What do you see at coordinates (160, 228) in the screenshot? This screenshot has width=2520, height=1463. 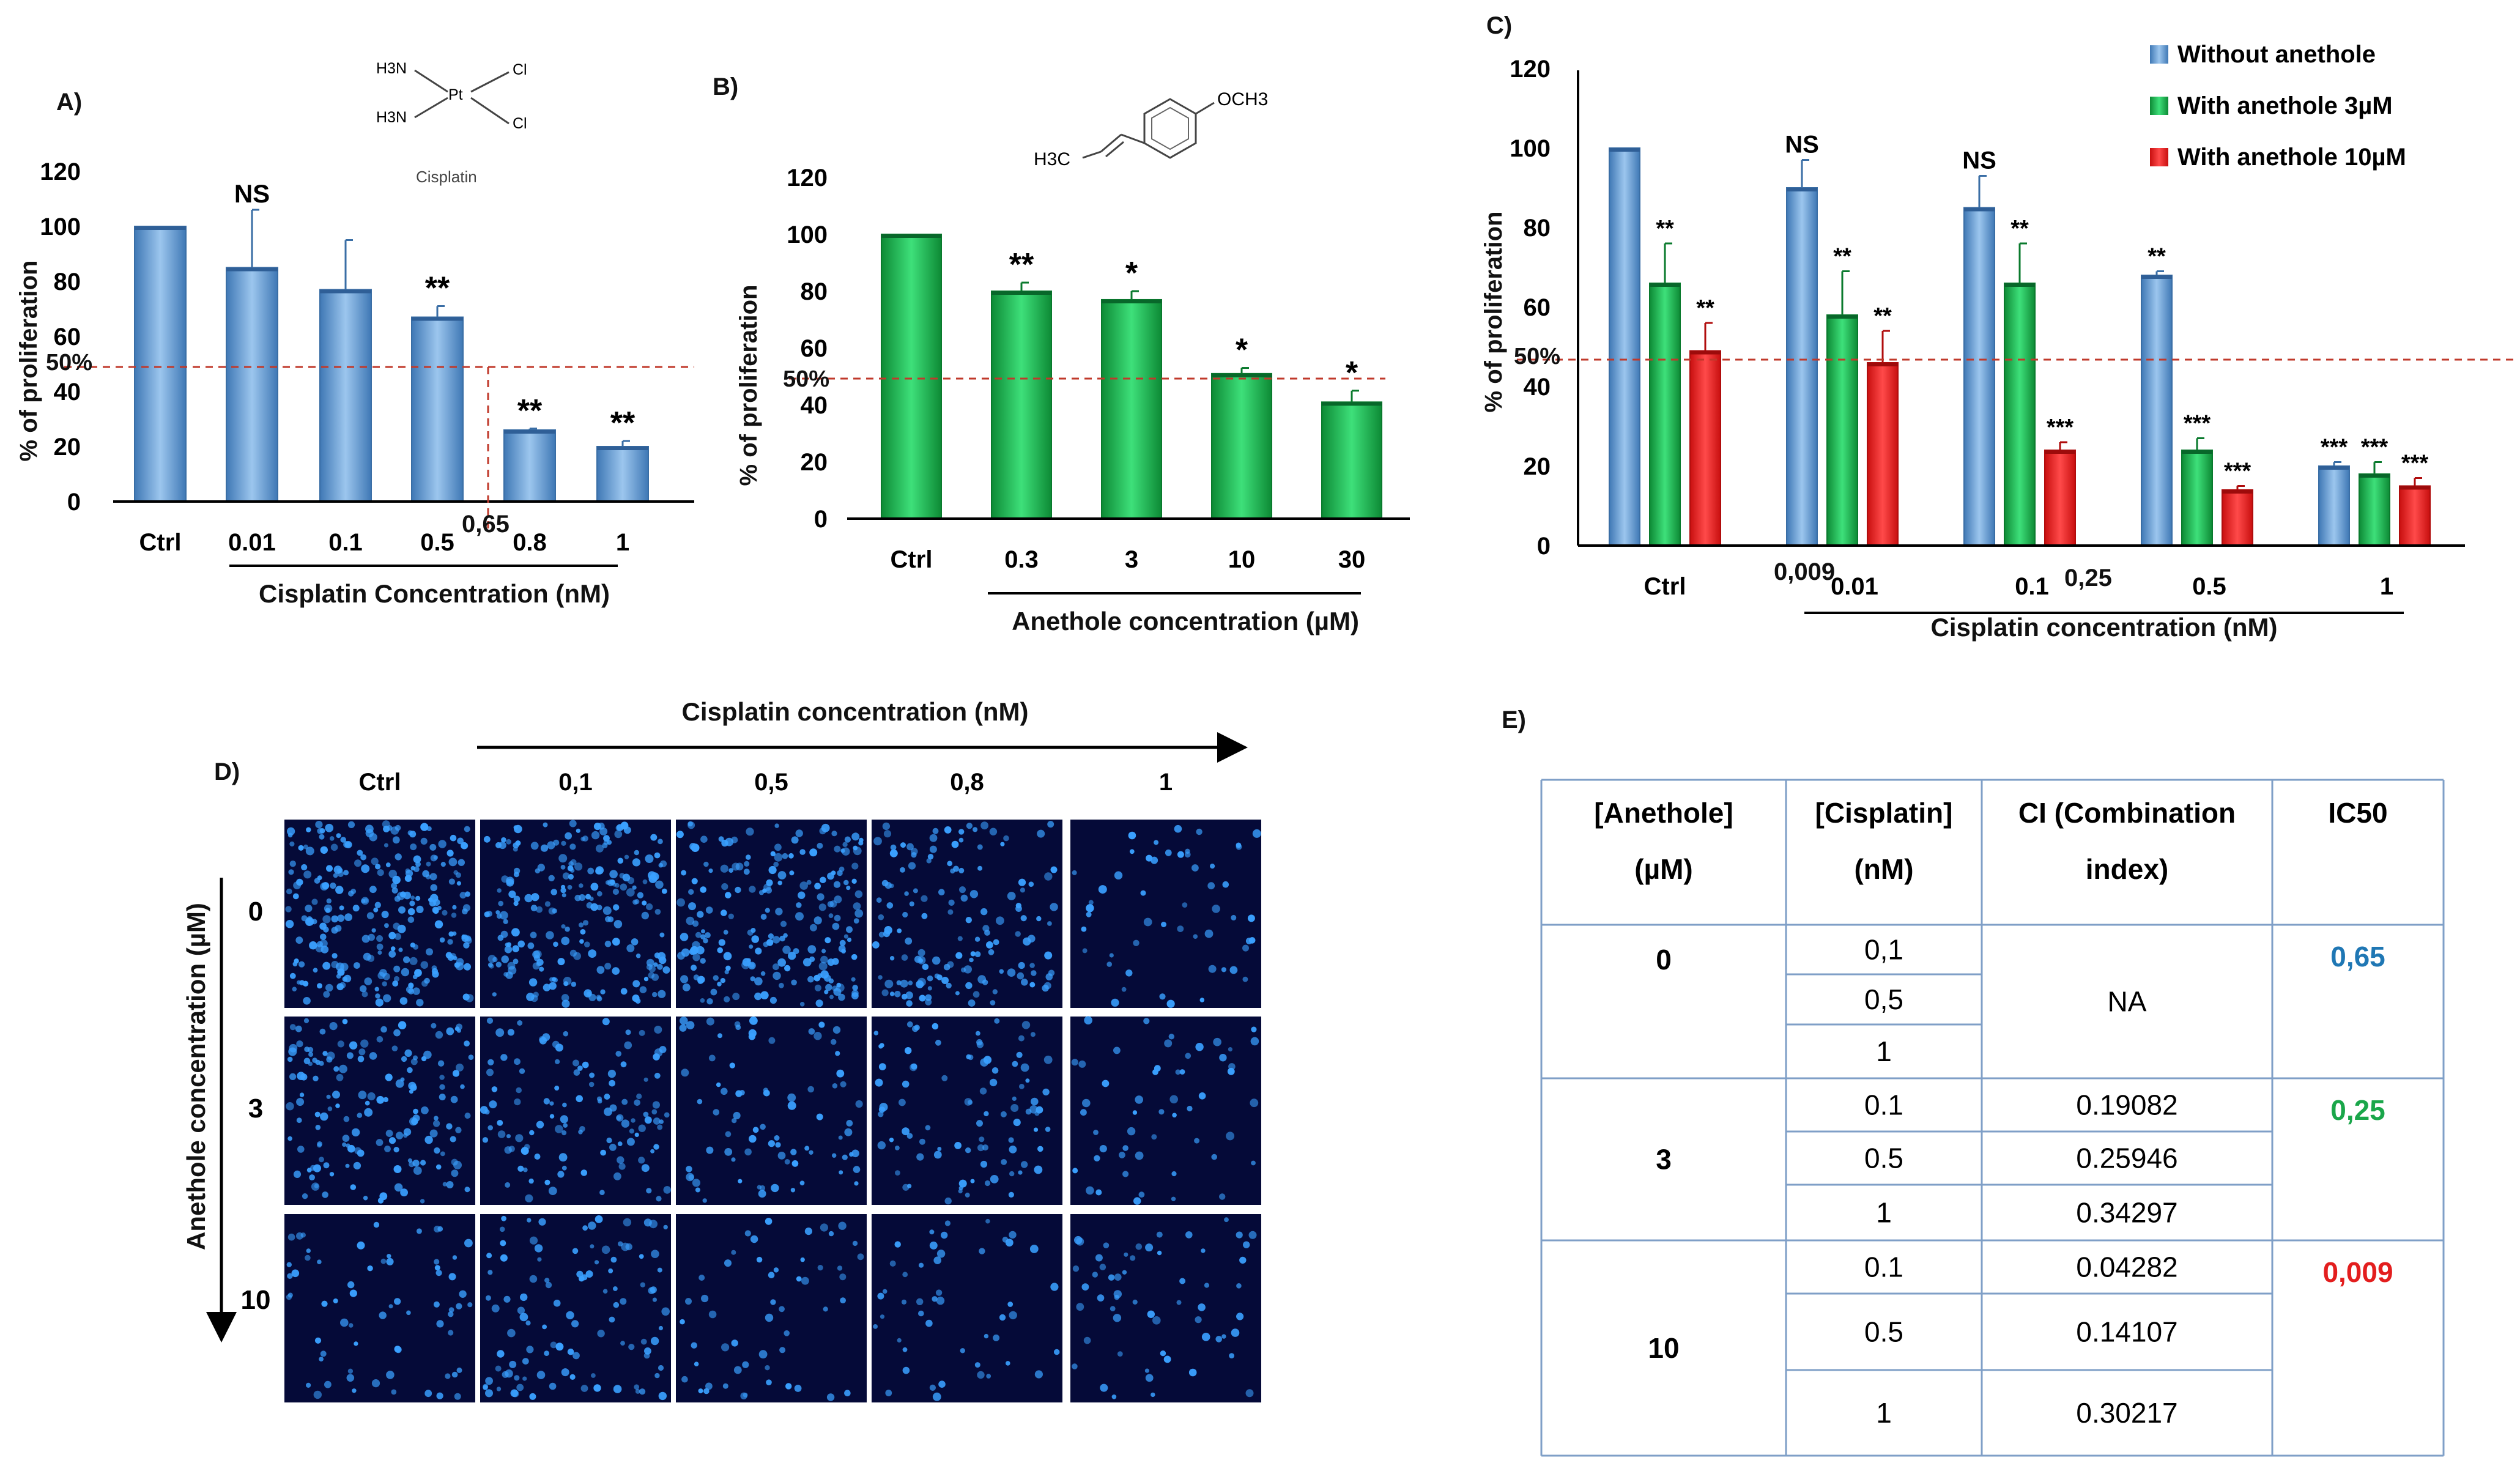 I see `chart-a-bar-0-cap` at bounding box center [160, 228].